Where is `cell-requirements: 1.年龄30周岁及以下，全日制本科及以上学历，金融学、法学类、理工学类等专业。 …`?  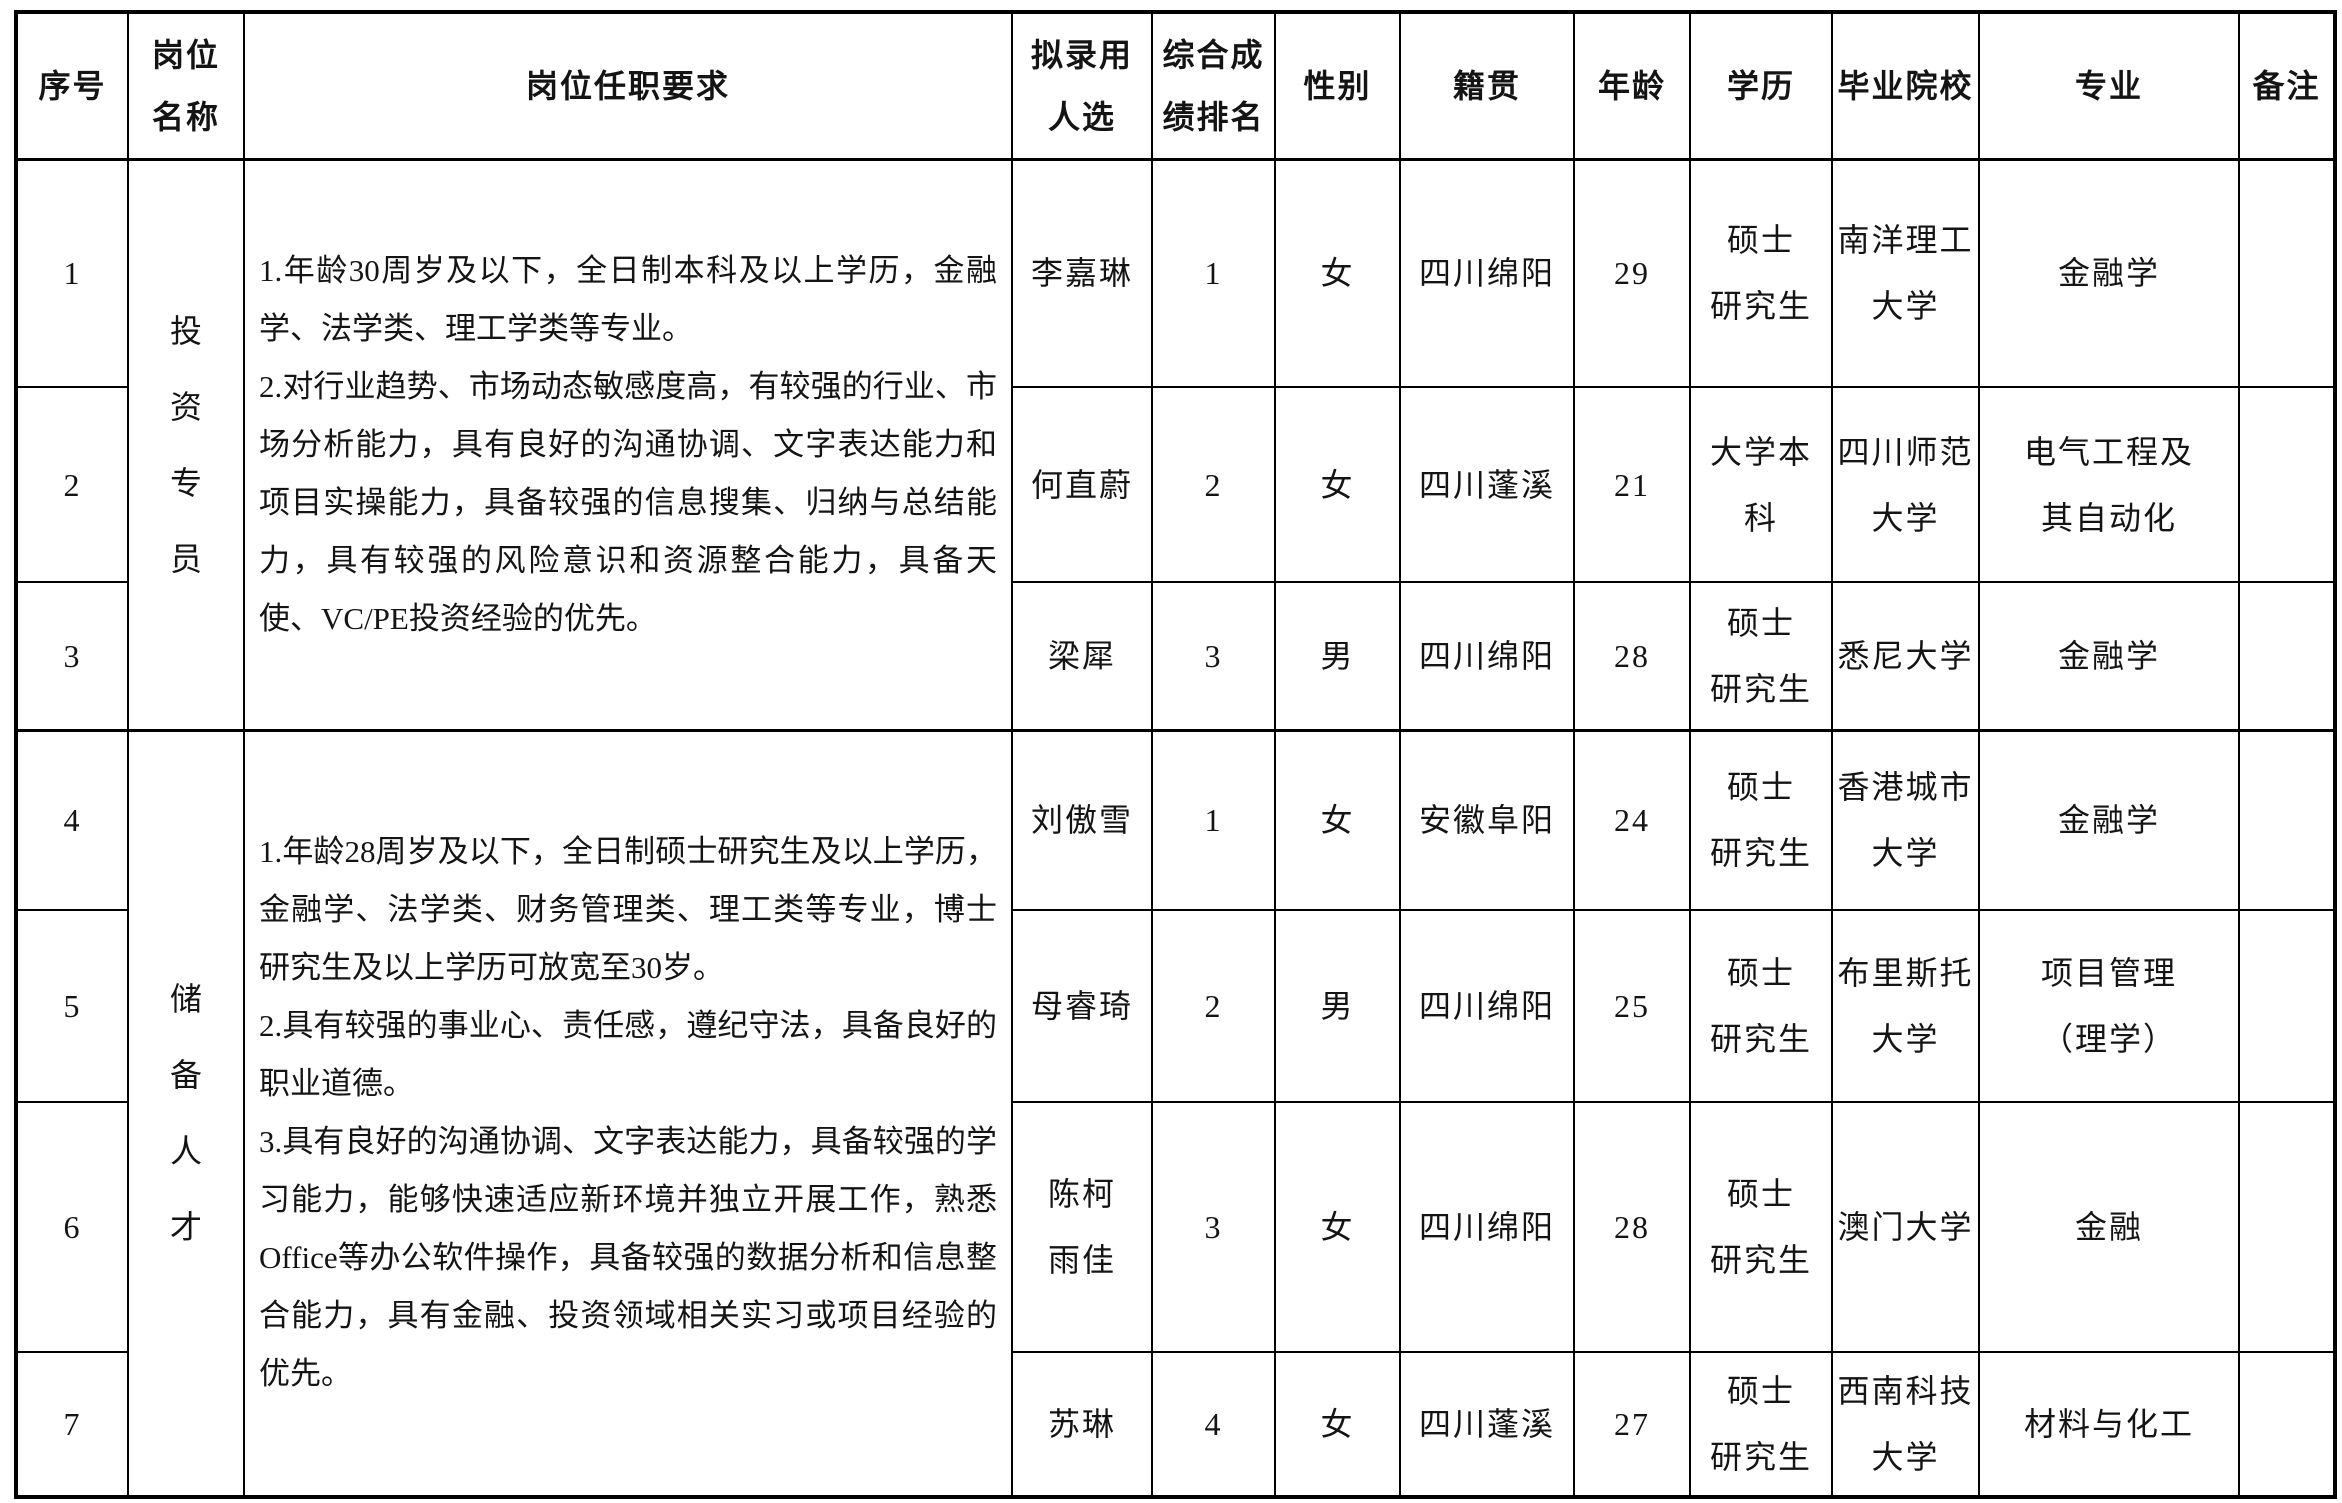
cell-requirements: 1.年龄30周岁及以下，全日制本科及以上学历，金融学、法学类、理工学类等专业。 … is located at coordinates (628, 444).